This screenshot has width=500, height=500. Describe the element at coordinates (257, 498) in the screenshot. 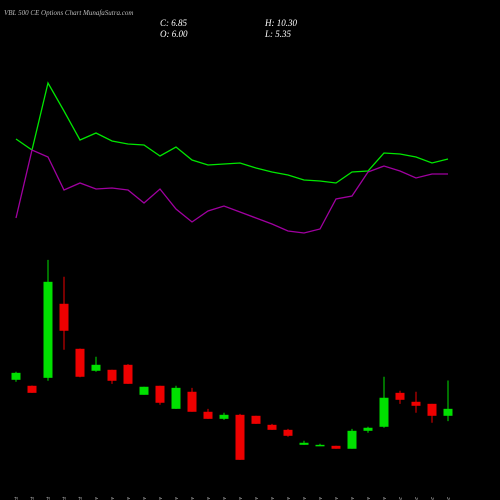

I see `x-tick-label: 18 Nov` at that location.